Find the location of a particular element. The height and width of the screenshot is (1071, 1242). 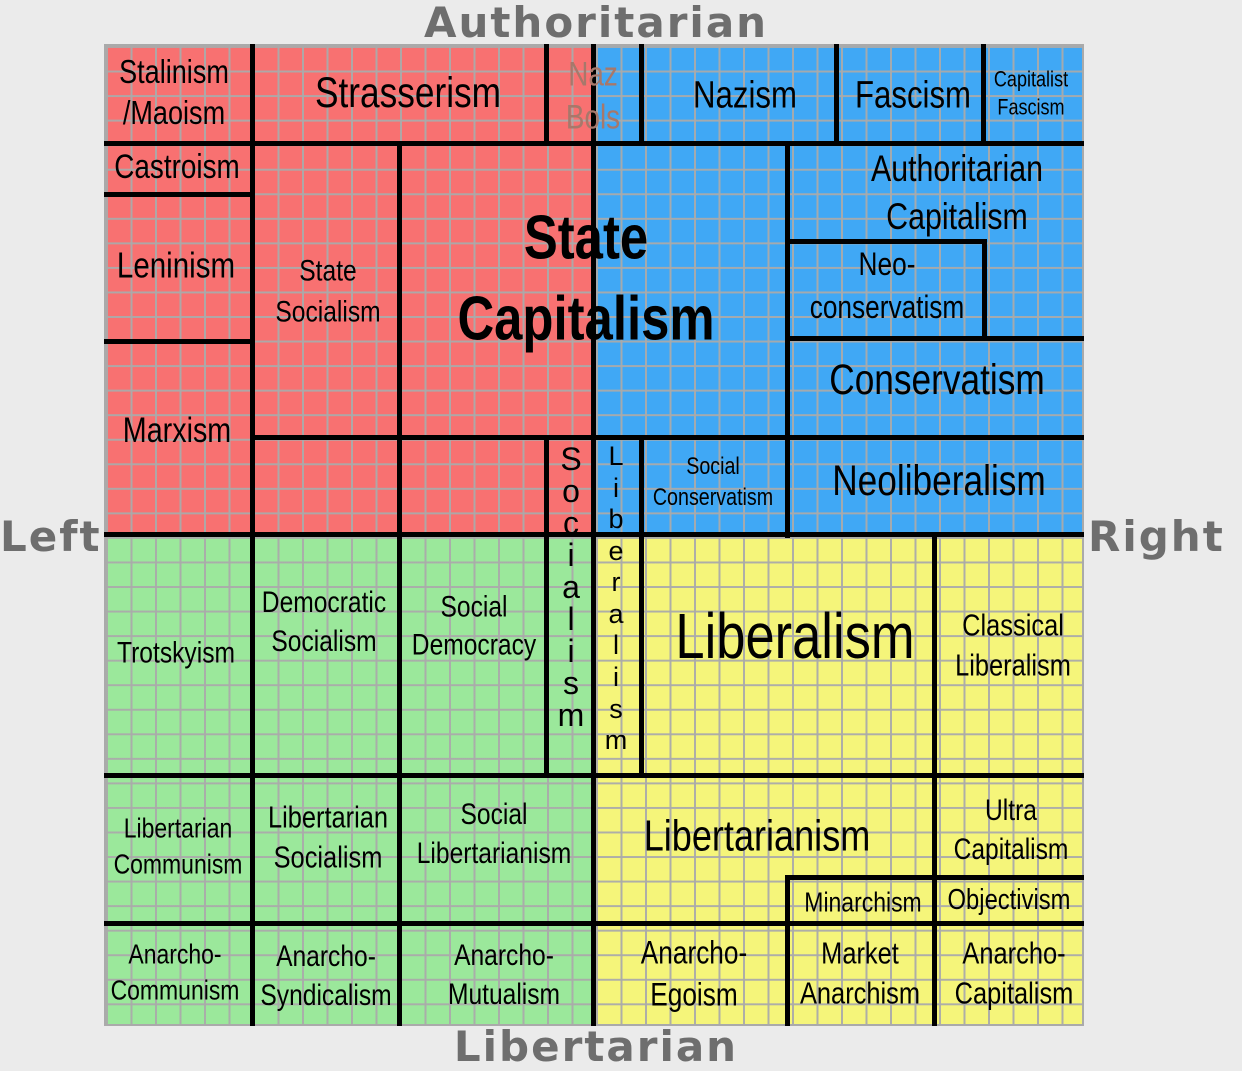

label-anarcho-mutualism: Anarcho- Mutualism is located at coordinates (504, 975).